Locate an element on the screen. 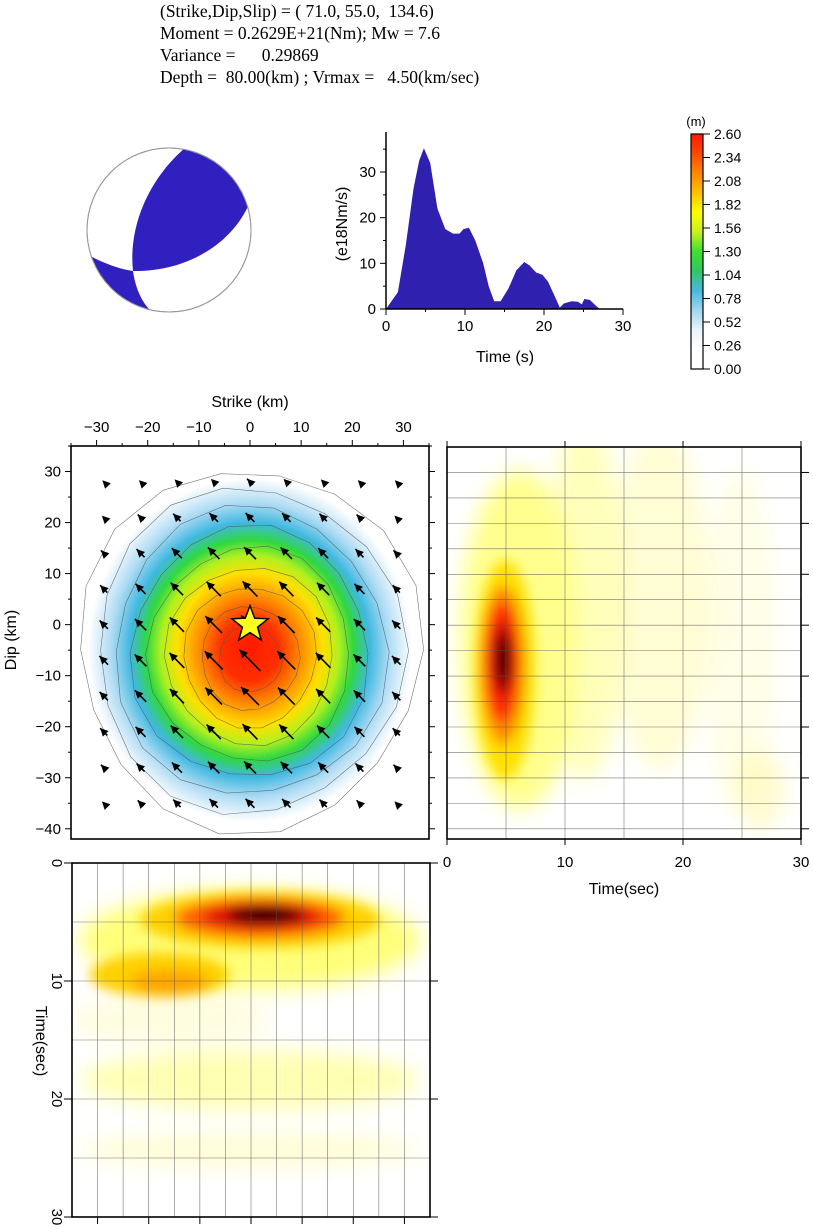 The height and width of the screenshot is (1229, 813). strike-dip-slip-line: (Strike,Dip,Slip) = ( 71.0, 55.0, 134.6) is located at coordinates (297, 11).